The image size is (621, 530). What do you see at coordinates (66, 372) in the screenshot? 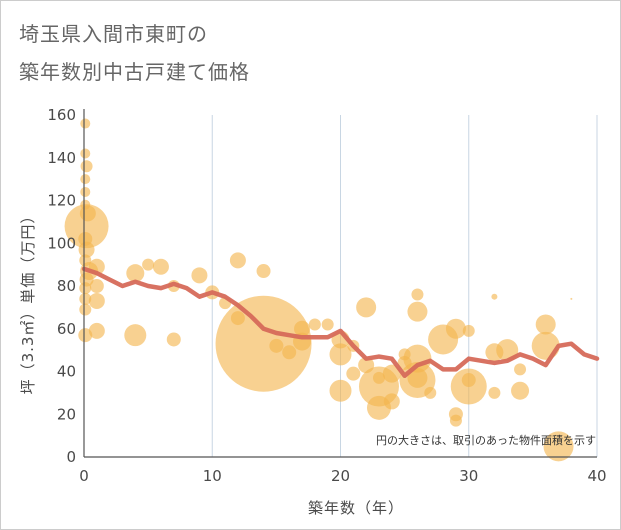
I see `y-tick-label-40: 40` at bounding box center [66, 372].